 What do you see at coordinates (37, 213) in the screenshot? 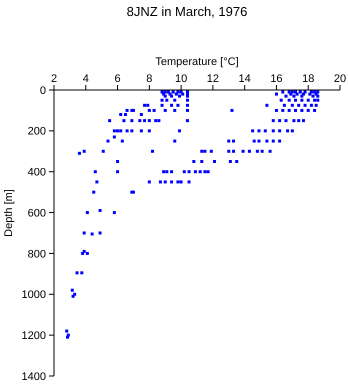
I see `y-tick-label: 600` at bounding box center [37, 213].